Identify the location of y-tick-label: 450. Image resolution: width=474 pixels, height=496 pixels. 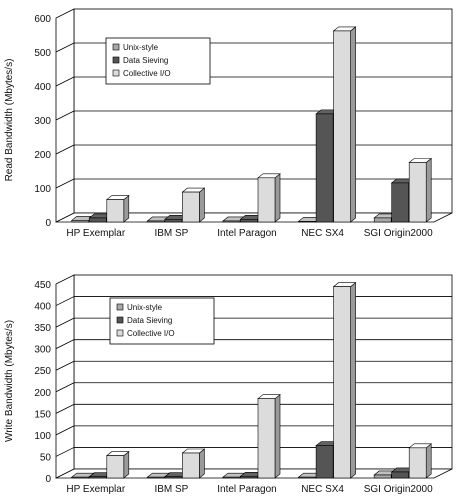
(42, 285).